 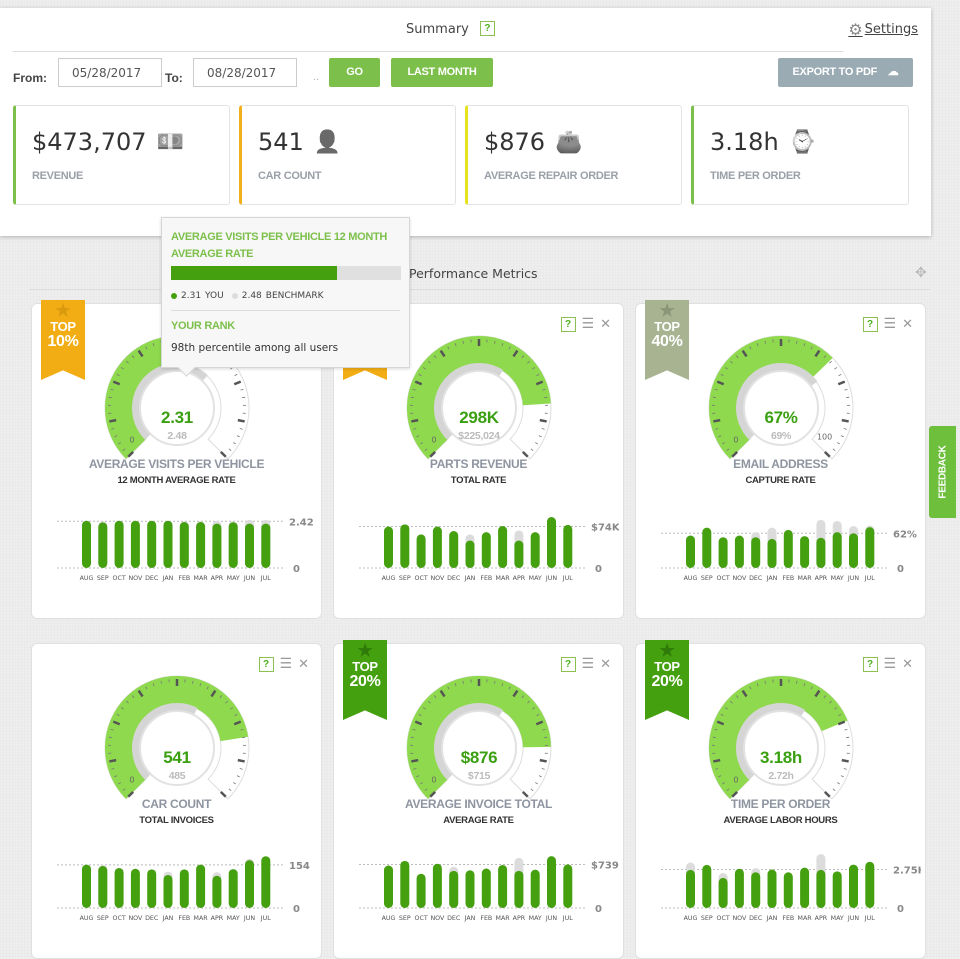 What do you see at coordinates (170, 142) in the screenshot?
I see `money-icon: 💵` at bounding box center [170, 142].